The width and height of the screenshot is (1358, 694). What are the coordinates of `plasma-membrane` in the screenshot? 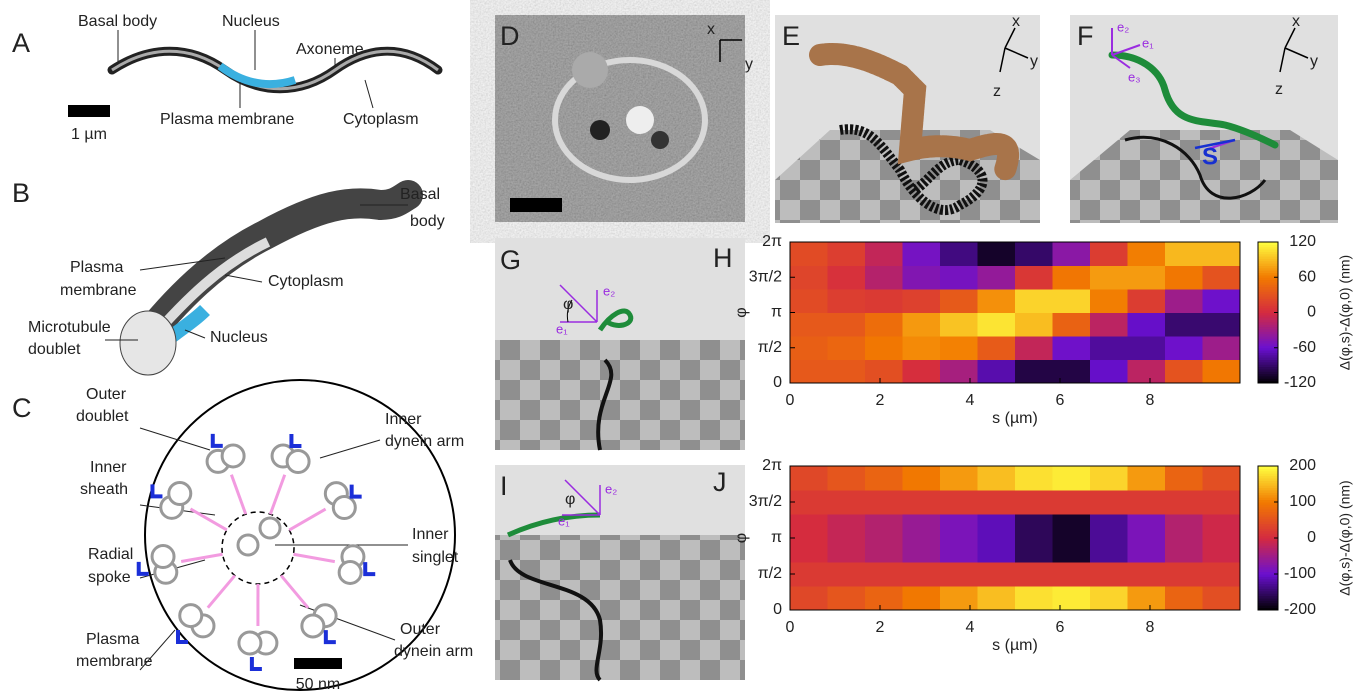 It's located at (300, 535).